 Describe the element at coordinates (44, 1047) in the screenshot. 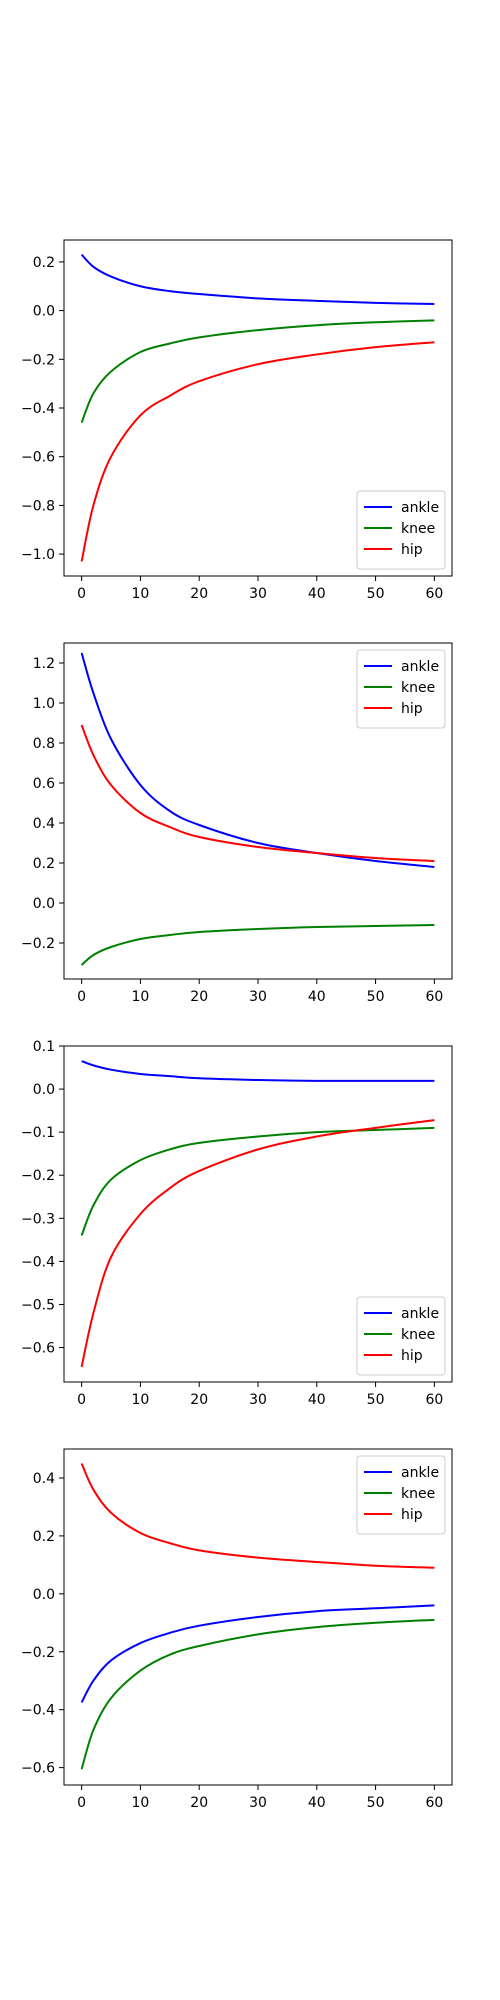

I see `y-tick-label: 0.1` at that location.